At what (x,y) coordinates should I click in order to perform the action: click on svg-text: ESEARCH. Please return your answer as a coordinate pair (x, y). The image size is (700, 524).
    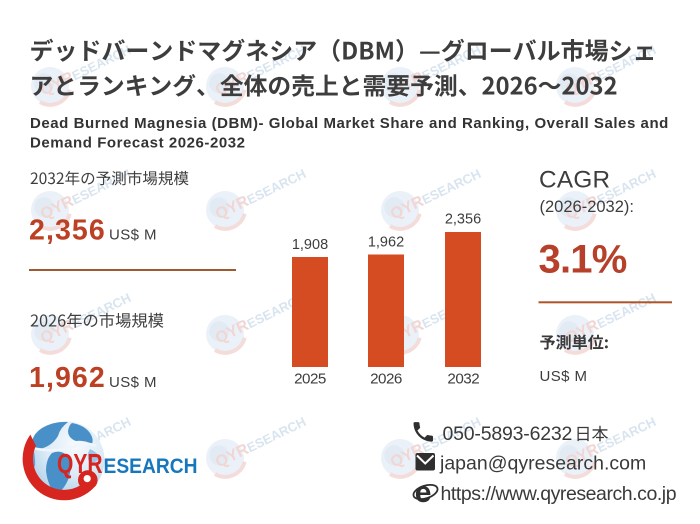
    Looking at the image, I should click on (151, 466).